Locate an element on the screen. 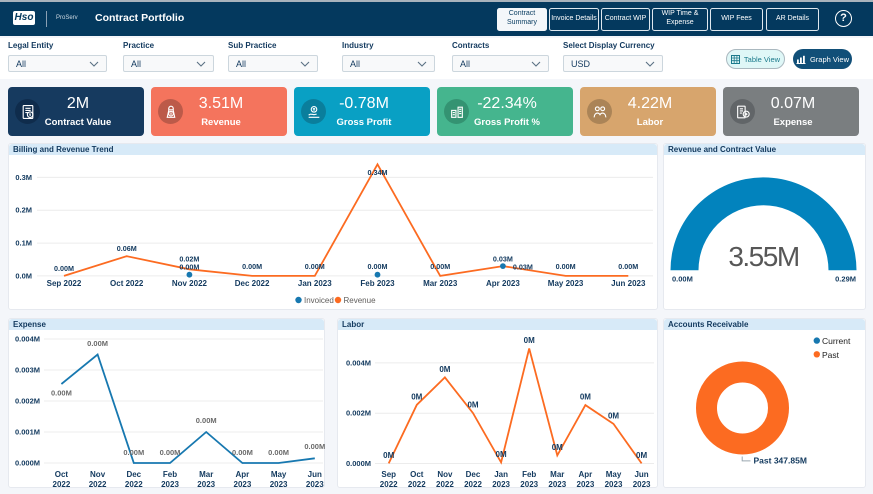 This screenshot has width=873, height=494. svg-text: 0.1M is located at coordinates (23, 243).